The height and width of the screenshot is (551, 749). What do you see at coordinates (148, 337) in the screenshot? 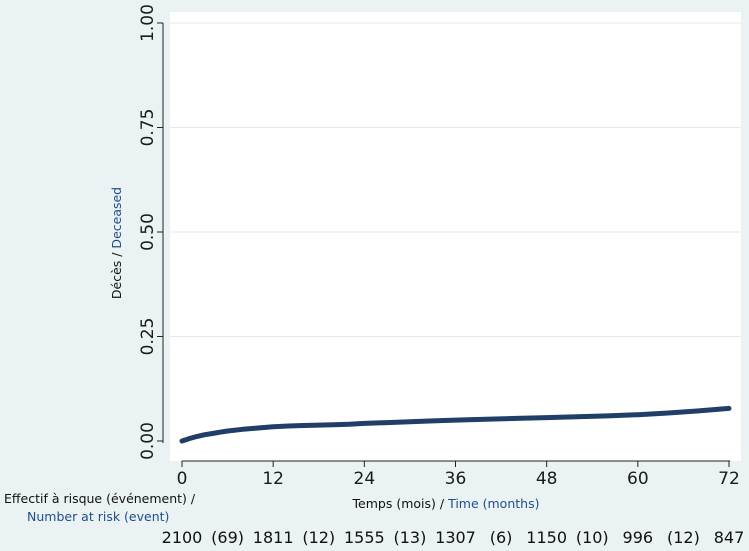
I see `y-tick-label: 0.25` at bounding box center [148, 337].